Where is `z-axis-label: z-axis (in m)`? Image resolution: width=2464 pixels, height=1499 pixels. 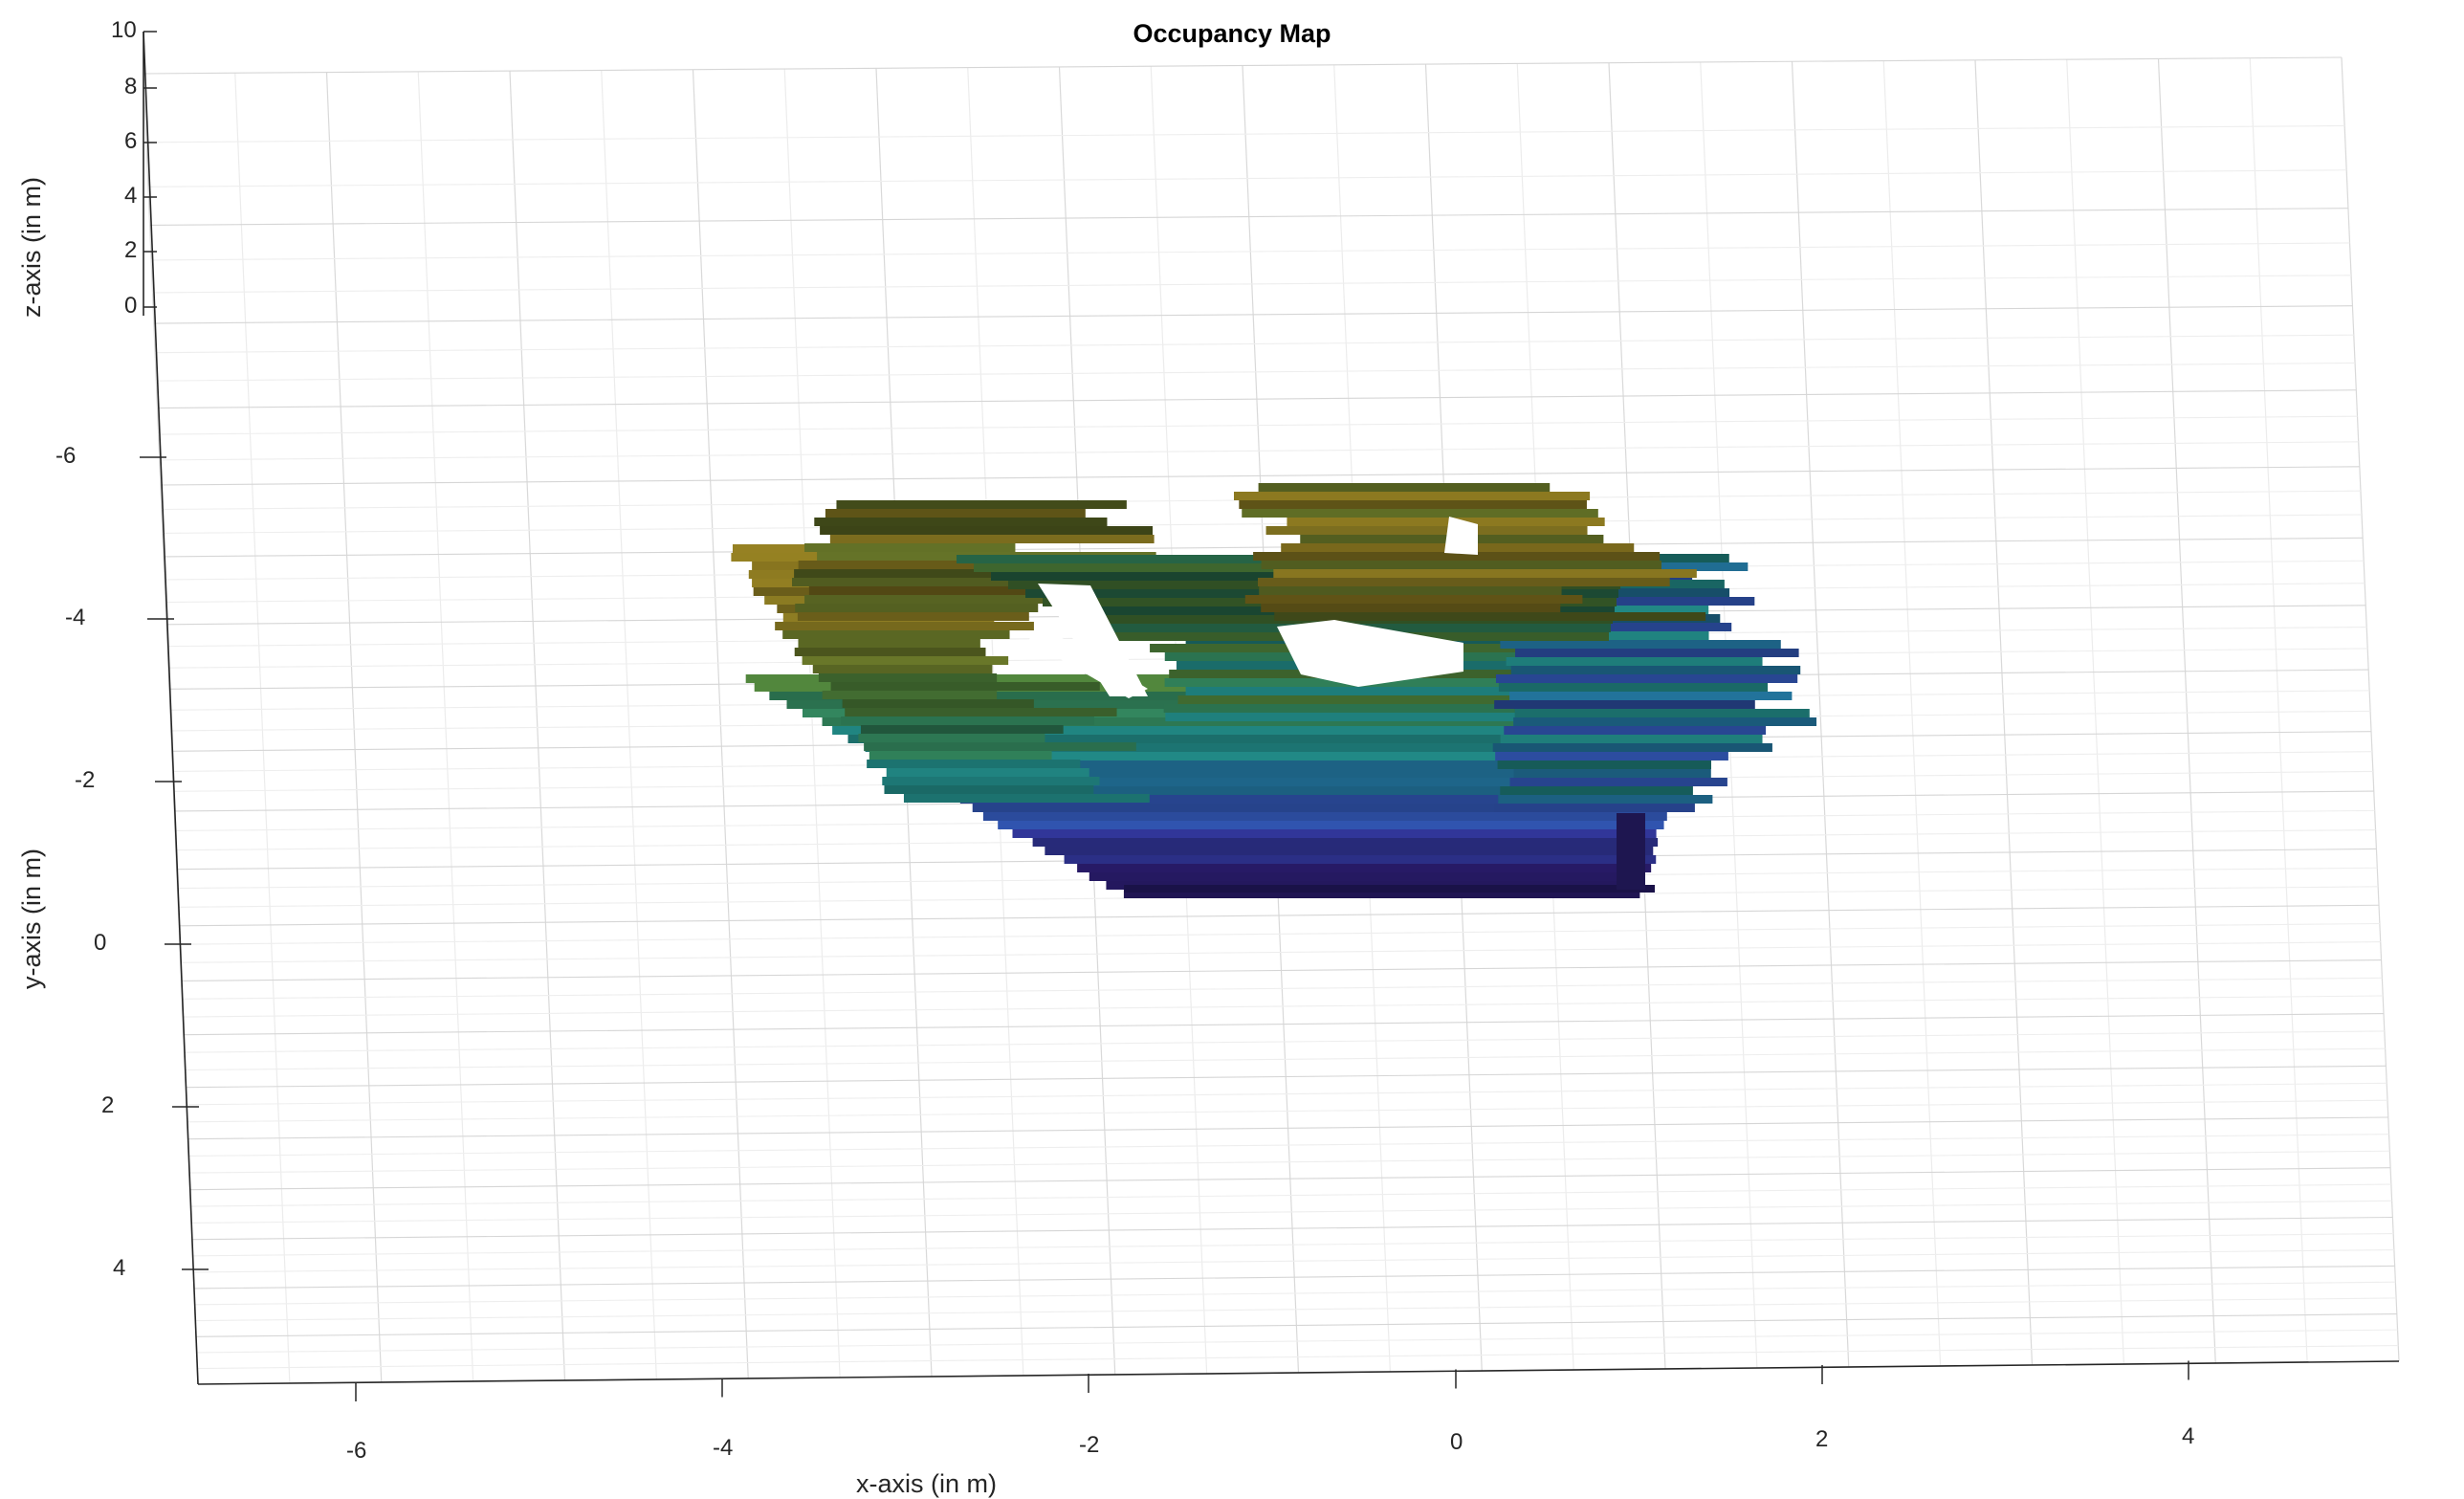
z-axis-label: z-axis (in m) is located at coordinates (31, 247).